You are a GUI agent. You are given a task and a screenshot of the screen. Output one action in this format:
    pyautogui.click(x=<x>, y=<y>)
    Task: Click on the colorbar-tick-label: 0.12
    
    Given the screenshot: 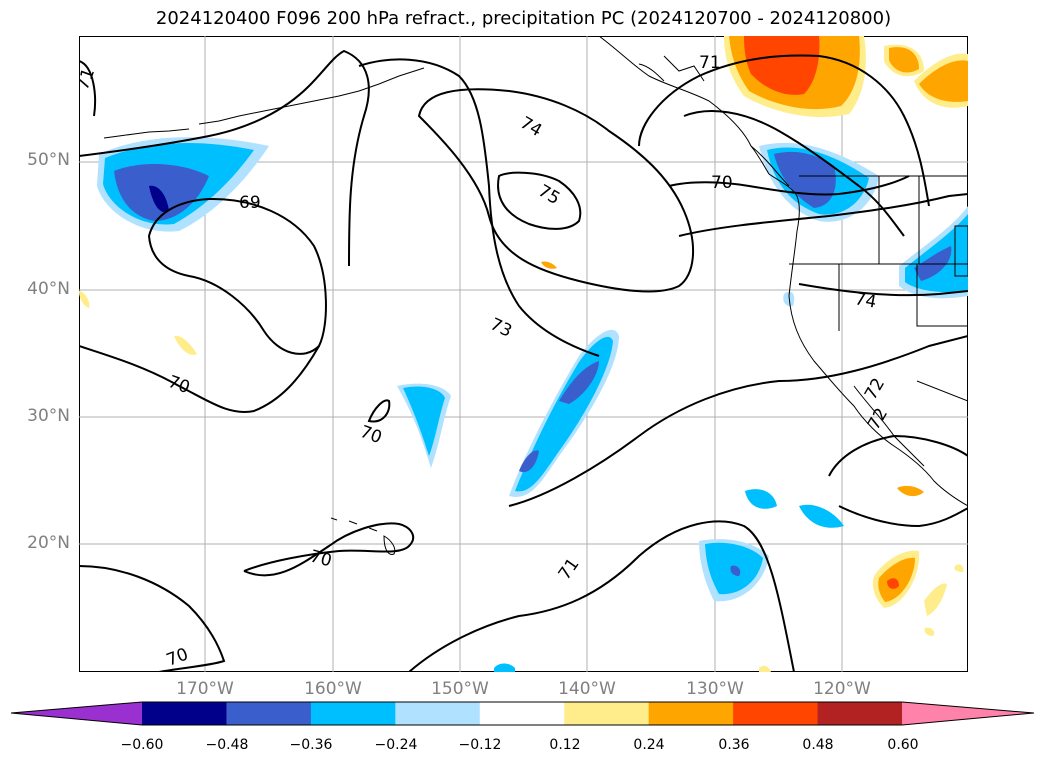 What is the action you would take?
    pyautogui.click(x=565, y=745)
    